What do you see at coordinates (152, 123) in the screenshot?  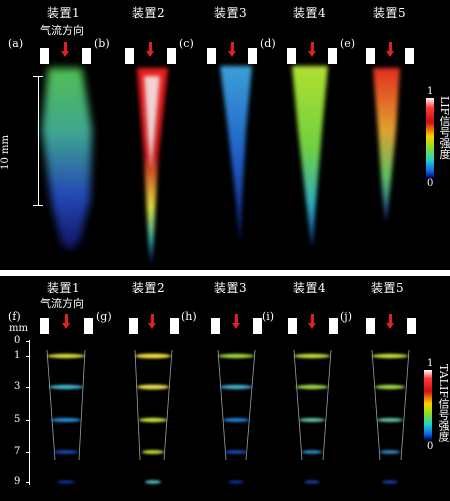 I see `plume-device-2-core` at bounding box center [152, 123].